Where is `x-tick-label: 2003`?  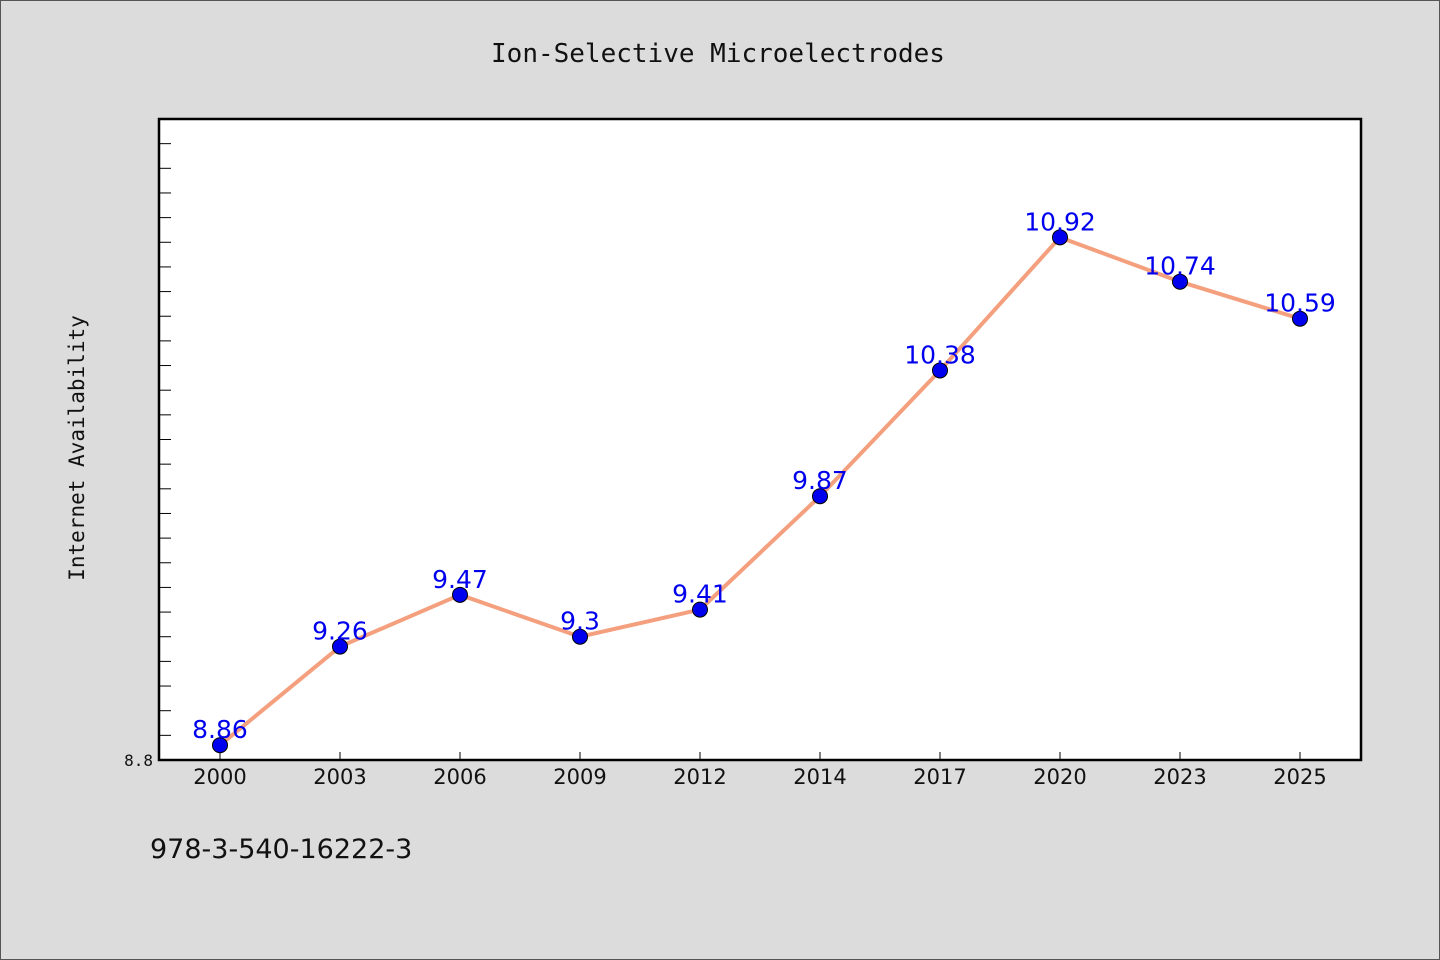 x-tick-label: 2003 is located at coordinates (339, 777).